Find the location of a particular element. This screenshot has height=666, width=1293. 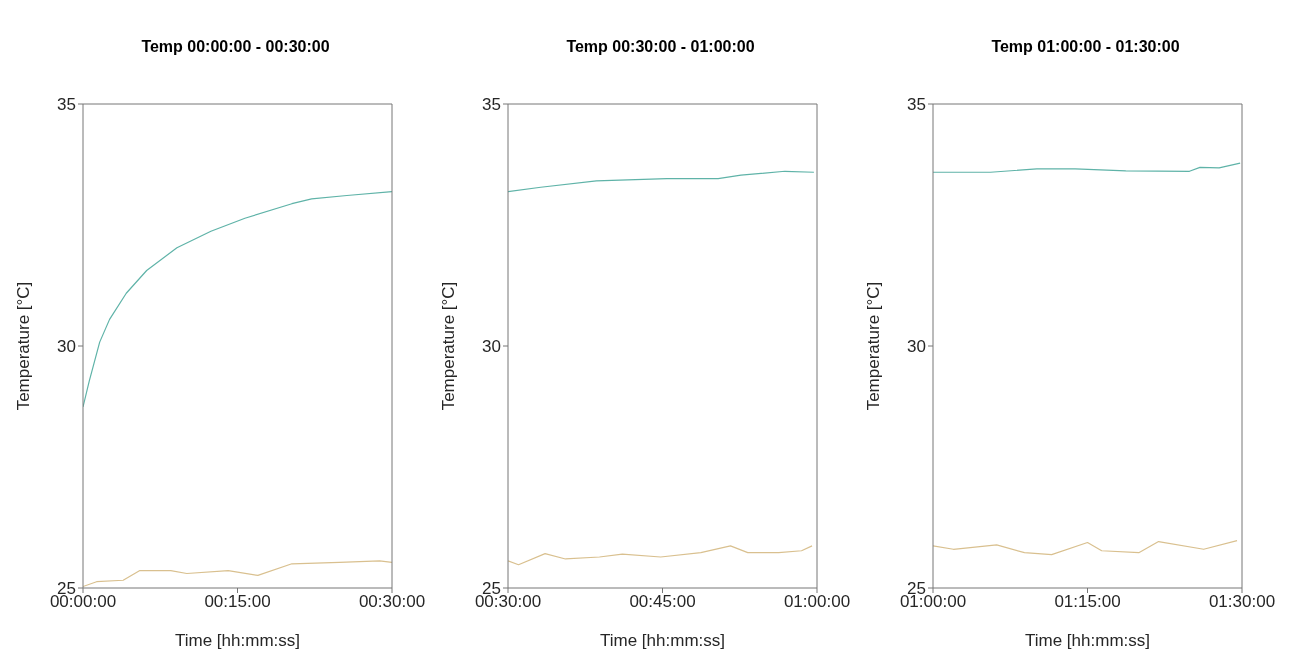

chart-title: Temp 00:30:00 - 01:00:00 is located at coordinates (660, 46).